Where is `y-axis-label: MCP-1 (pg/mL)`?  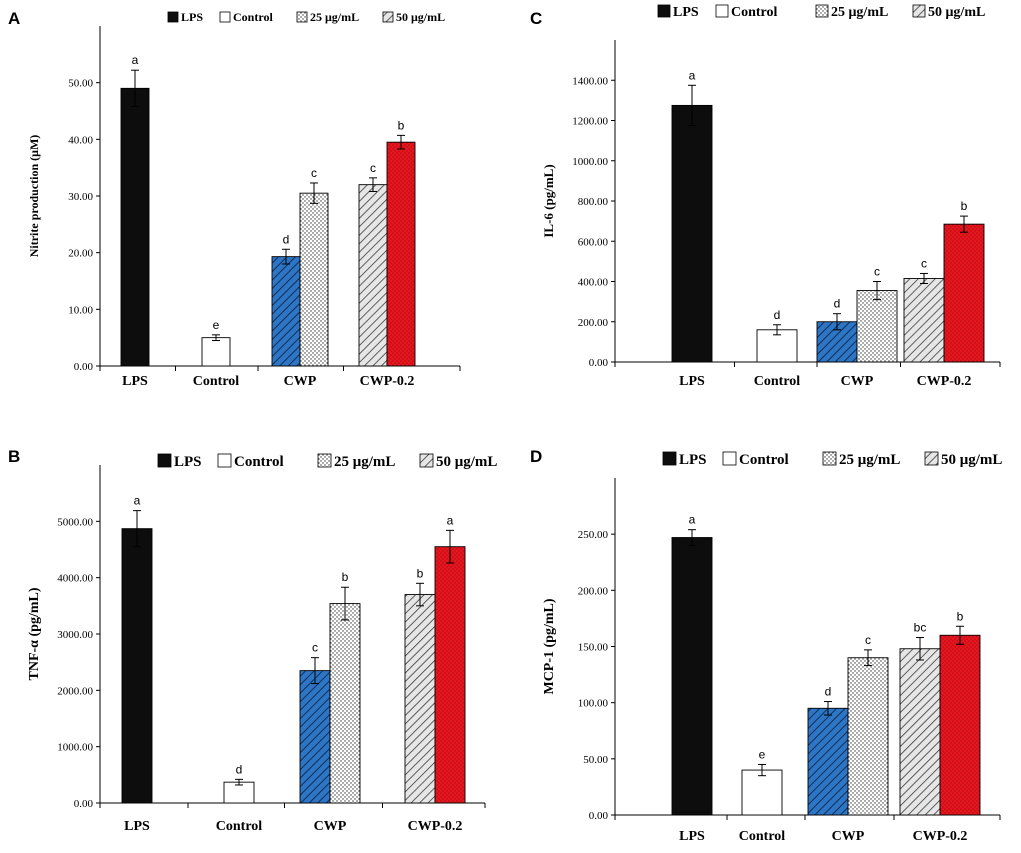 y-axis-label: MCP-1 (pg/mL) is located at coordinates (549, 646).